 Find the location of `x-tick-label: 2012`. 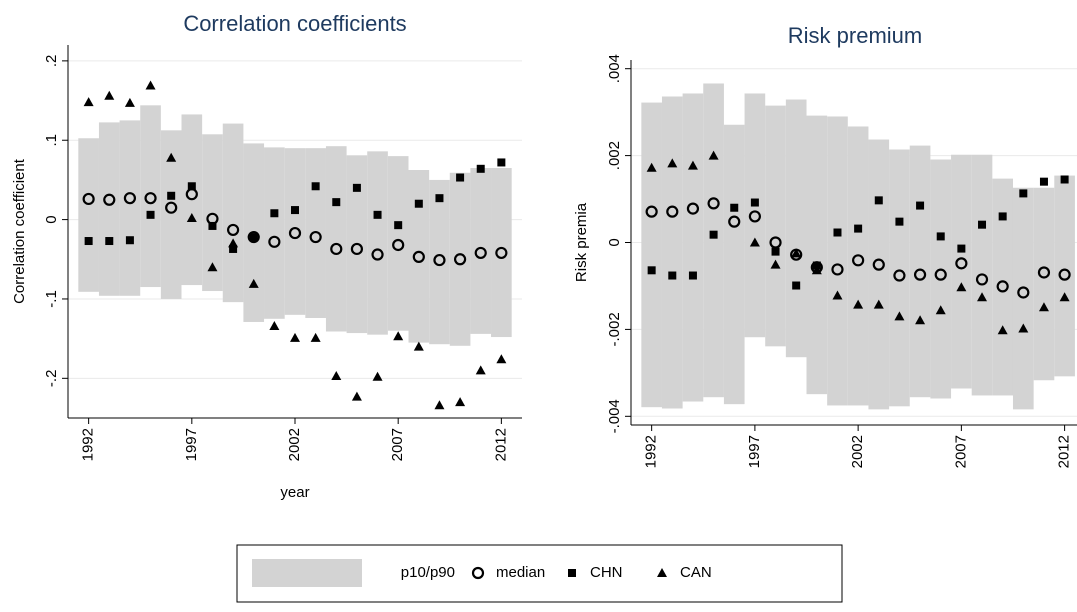

x-tick-label: 2012 is located at coordinates (1064, 451).